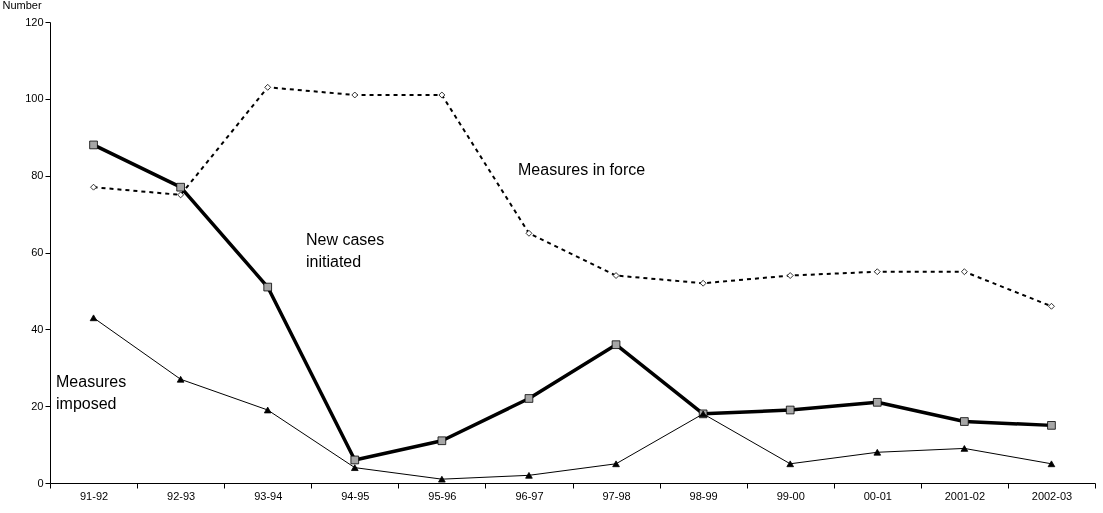  What do you see at coordinates (22, 5) in the screenshot?
I see `y-axis-title: Number` at bounding box center [22, 5].